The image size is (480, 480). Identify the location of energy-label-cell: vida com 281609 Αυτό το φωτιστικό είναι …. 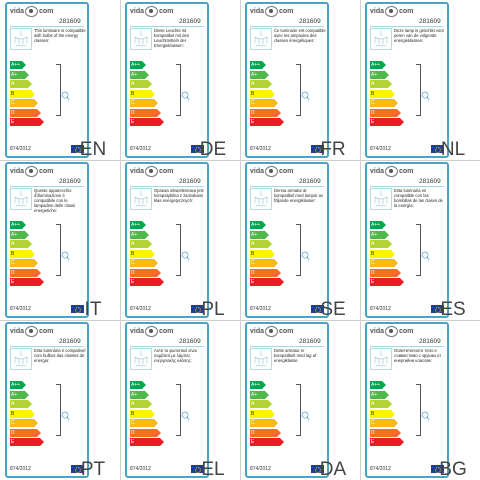
(180, 400).